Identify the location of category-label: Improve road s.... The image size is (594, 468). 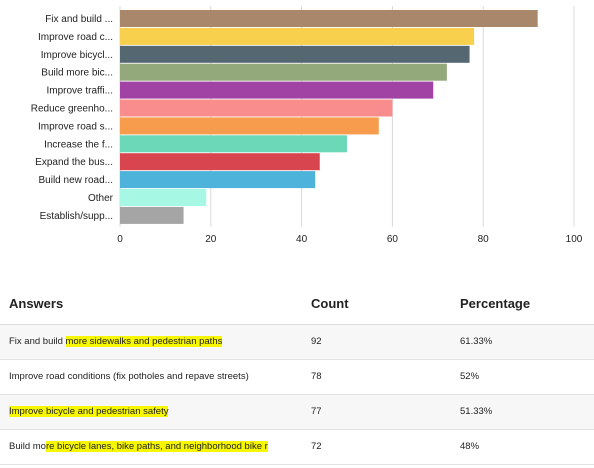
(75, 126).